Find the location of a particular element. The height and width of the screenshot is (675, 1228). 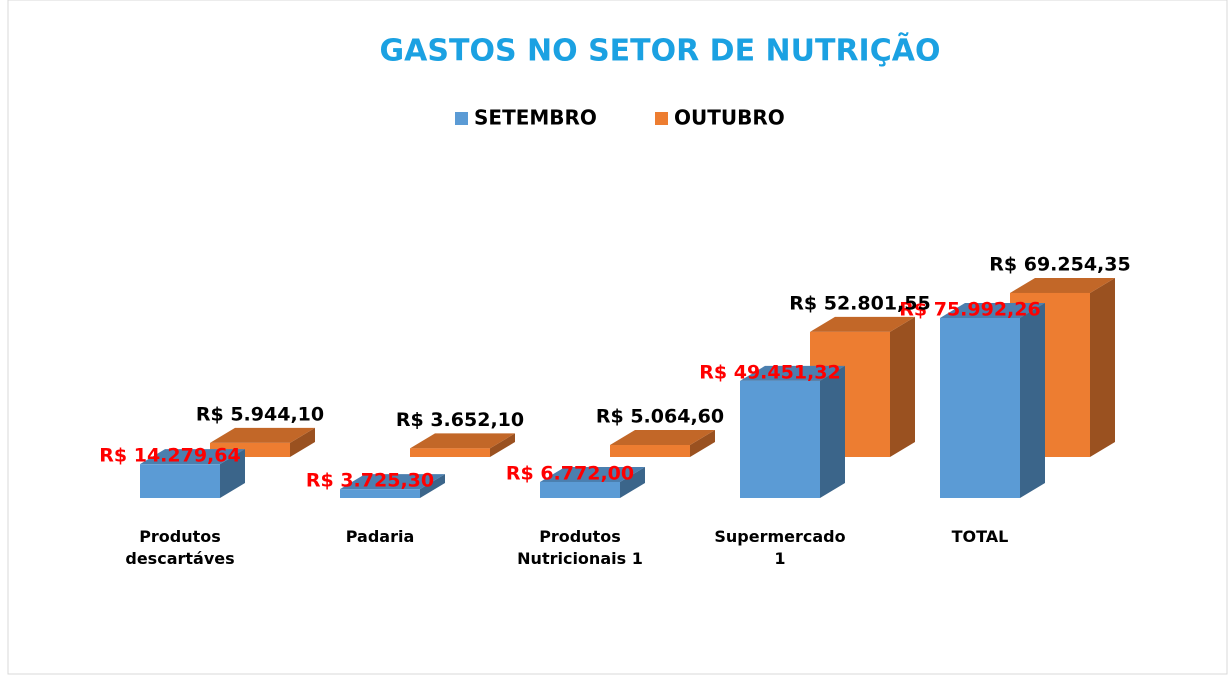

x-tick-label: Produtos Nutricionais 1 is located at coordinates (580, 547).